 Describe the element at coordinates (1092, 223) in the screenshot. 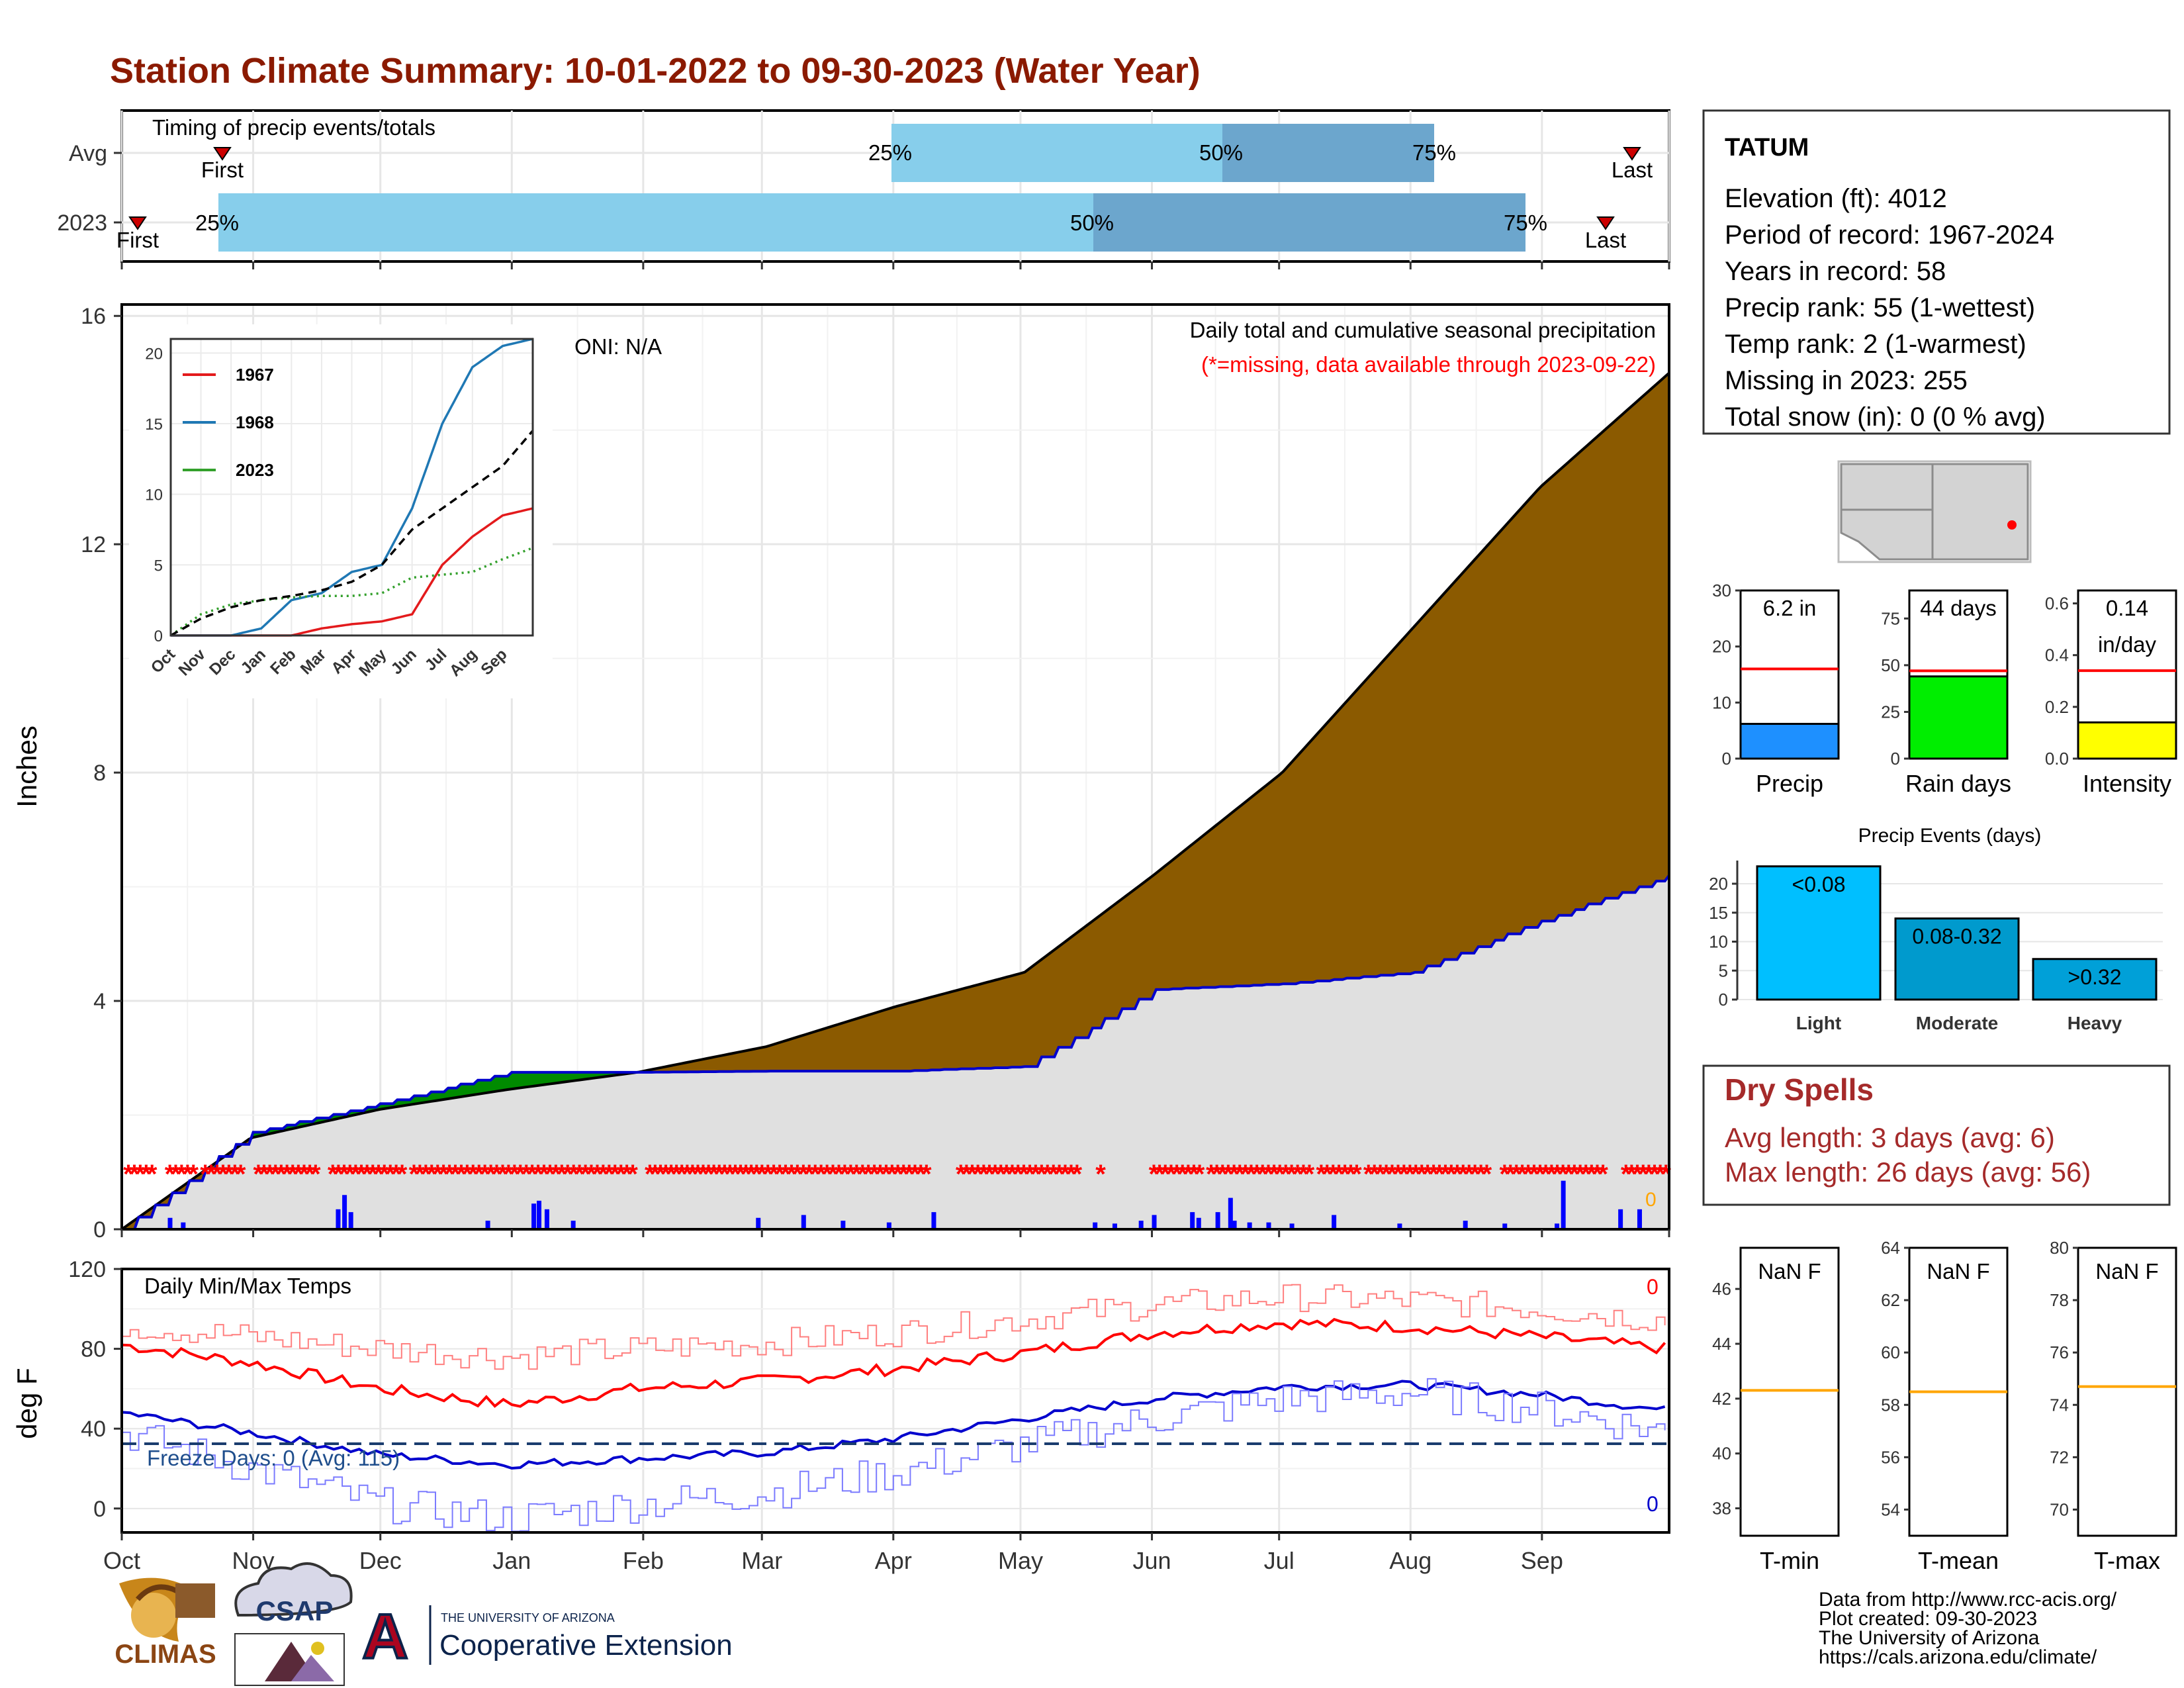

I see `timing-2023-q50: 50%` at that location.